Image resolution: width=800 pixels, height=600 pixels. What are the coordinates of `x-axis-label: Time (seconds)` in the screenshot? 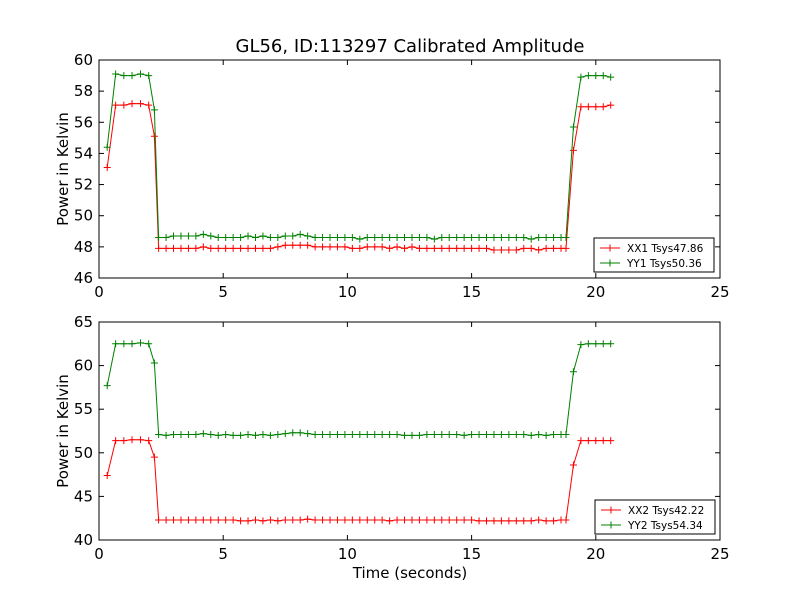 It's located at (410, 573).